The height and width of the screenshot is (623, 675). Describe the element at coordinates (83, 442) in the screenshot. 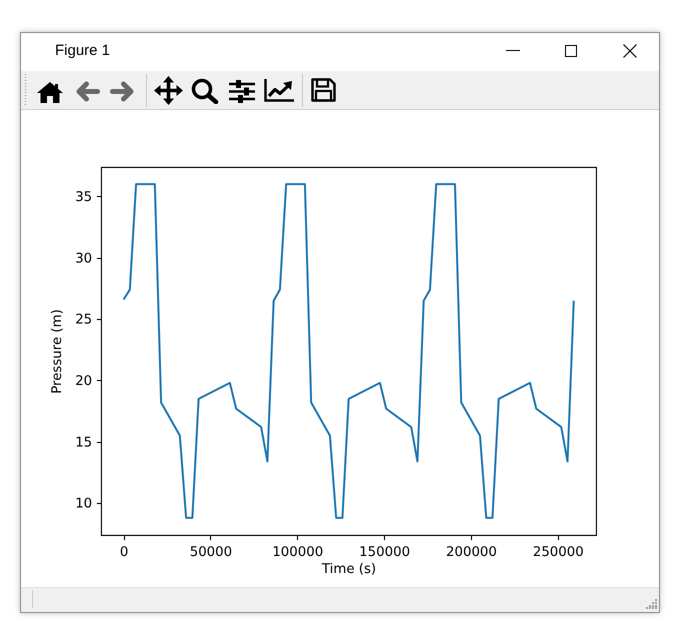

I see `y-tick-label: 15` at that location.